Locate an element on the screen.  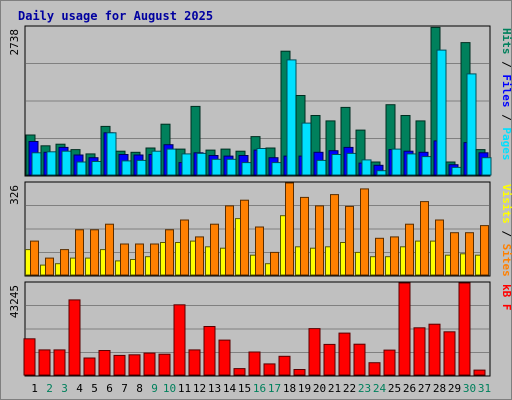
x-tick-label-day-7: 7 is located at coordinates (124, 388).